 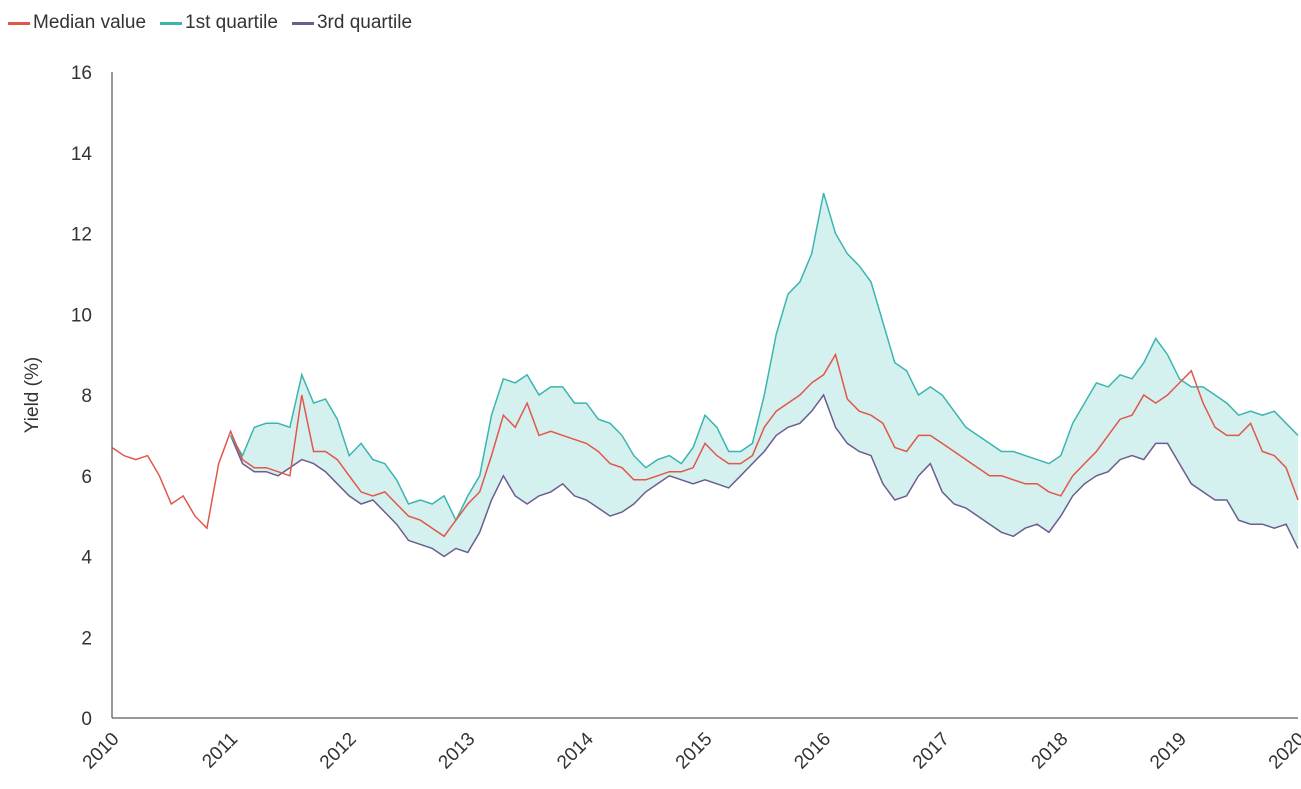 I want to click on y-tick-label: 12, so click(x=81, y=235).